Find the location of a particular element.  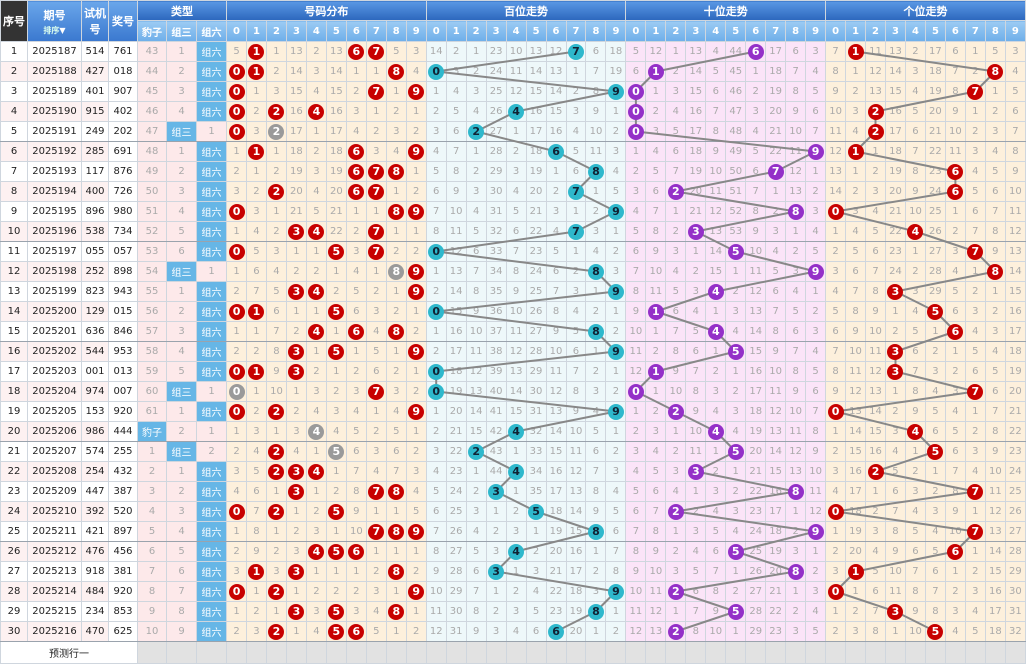

test-number: 636 is located at coordinates (95, 331).